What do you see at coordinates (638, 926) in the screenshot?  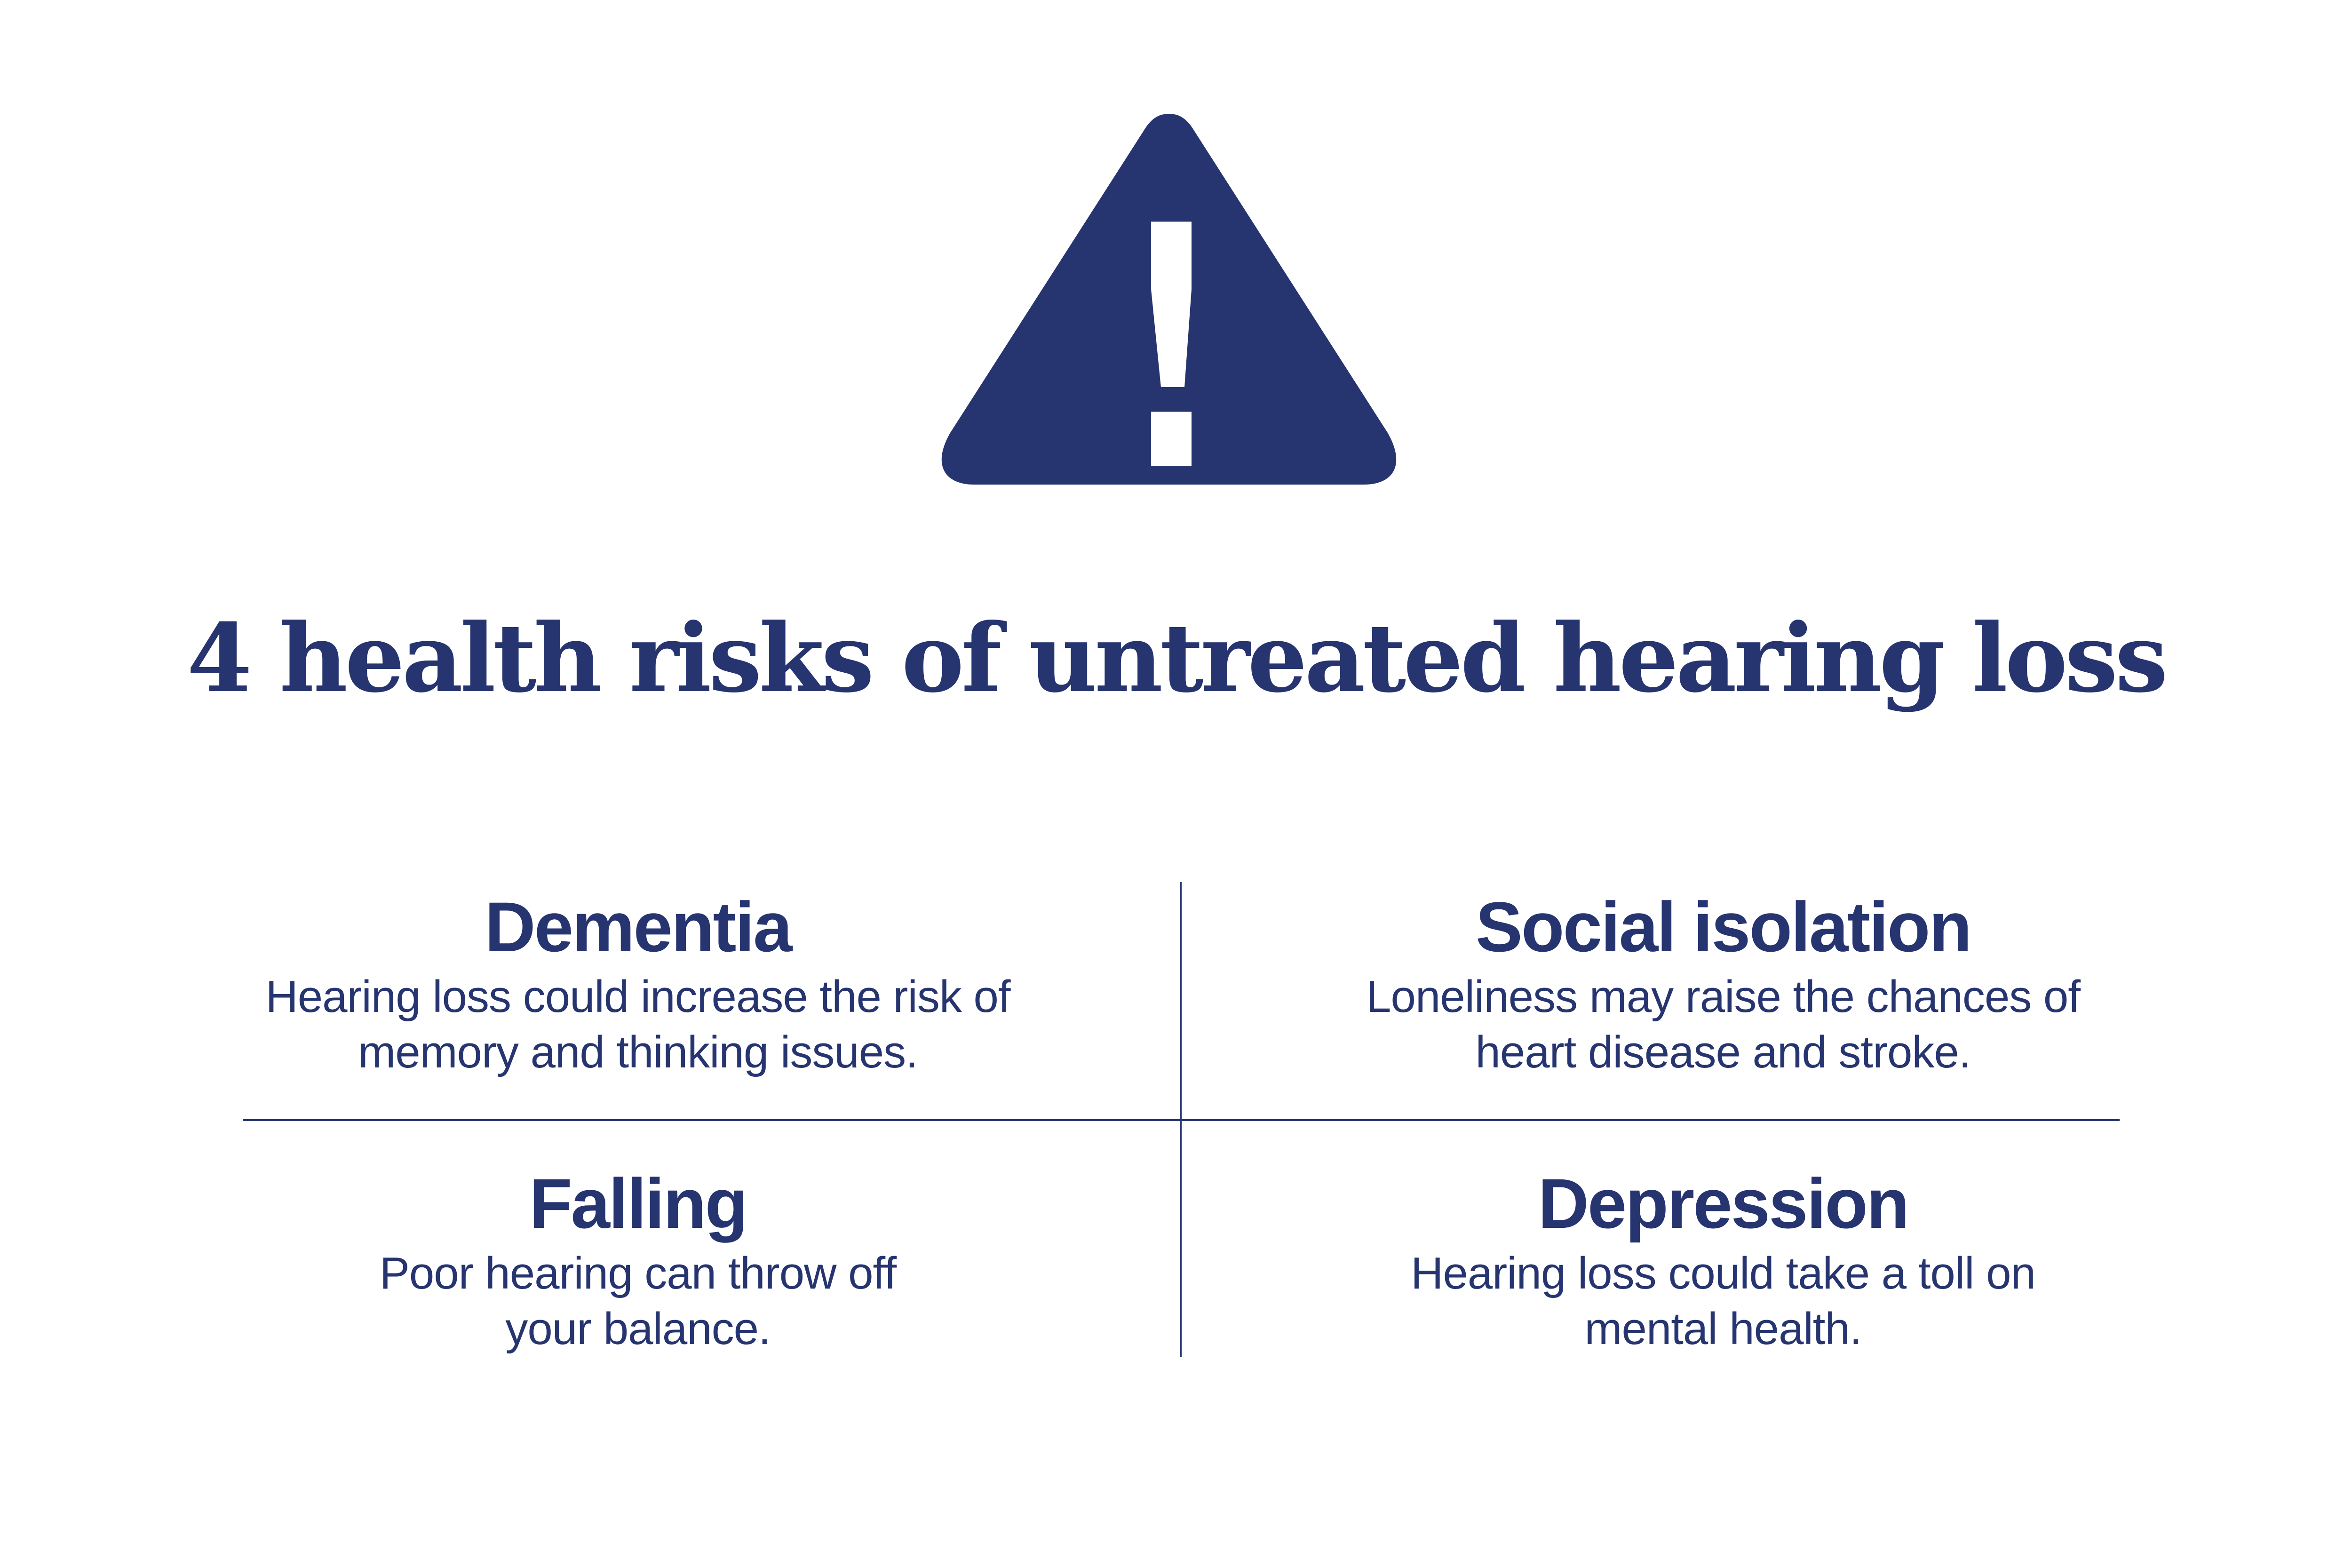 I see `risk-heading: Dementia` at bounding box center [638, 926].